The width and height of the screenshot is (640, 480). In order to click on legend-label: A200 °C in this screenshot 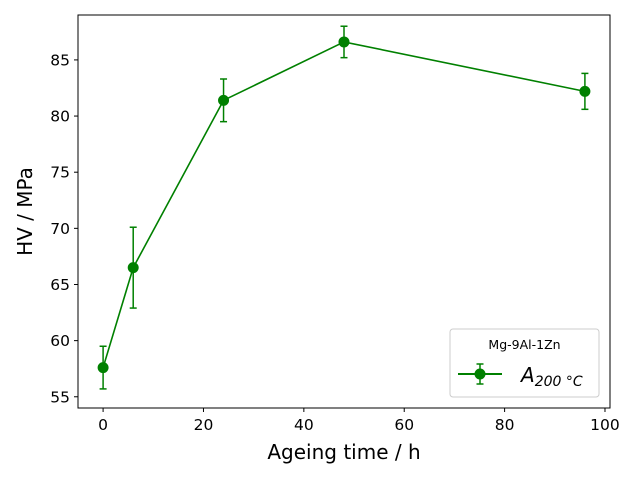, I will do `click(551, 376)`.